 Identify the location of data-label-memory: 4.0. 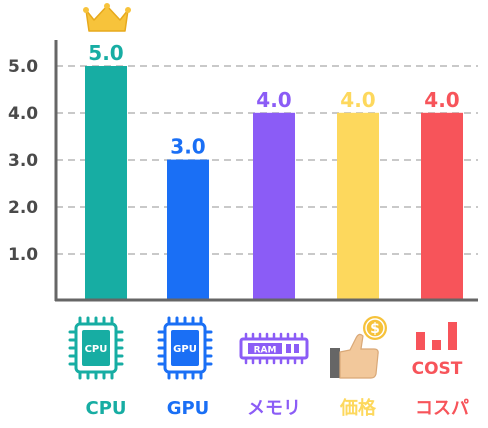
(273, 100).